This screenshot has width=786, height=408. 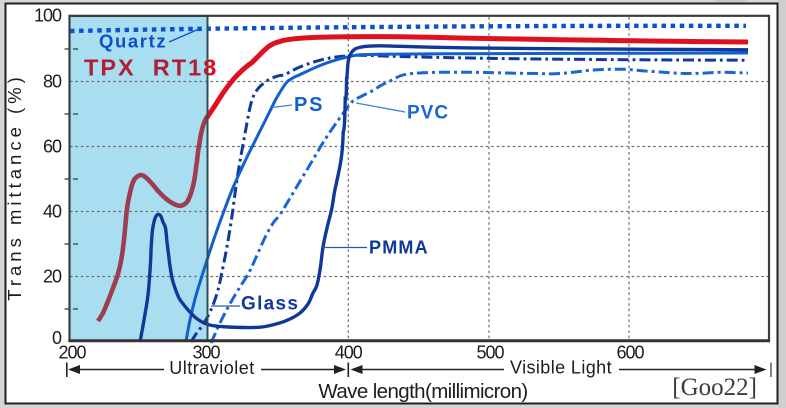 I want to click on svg-text: 100, so click(x=48, y=16).